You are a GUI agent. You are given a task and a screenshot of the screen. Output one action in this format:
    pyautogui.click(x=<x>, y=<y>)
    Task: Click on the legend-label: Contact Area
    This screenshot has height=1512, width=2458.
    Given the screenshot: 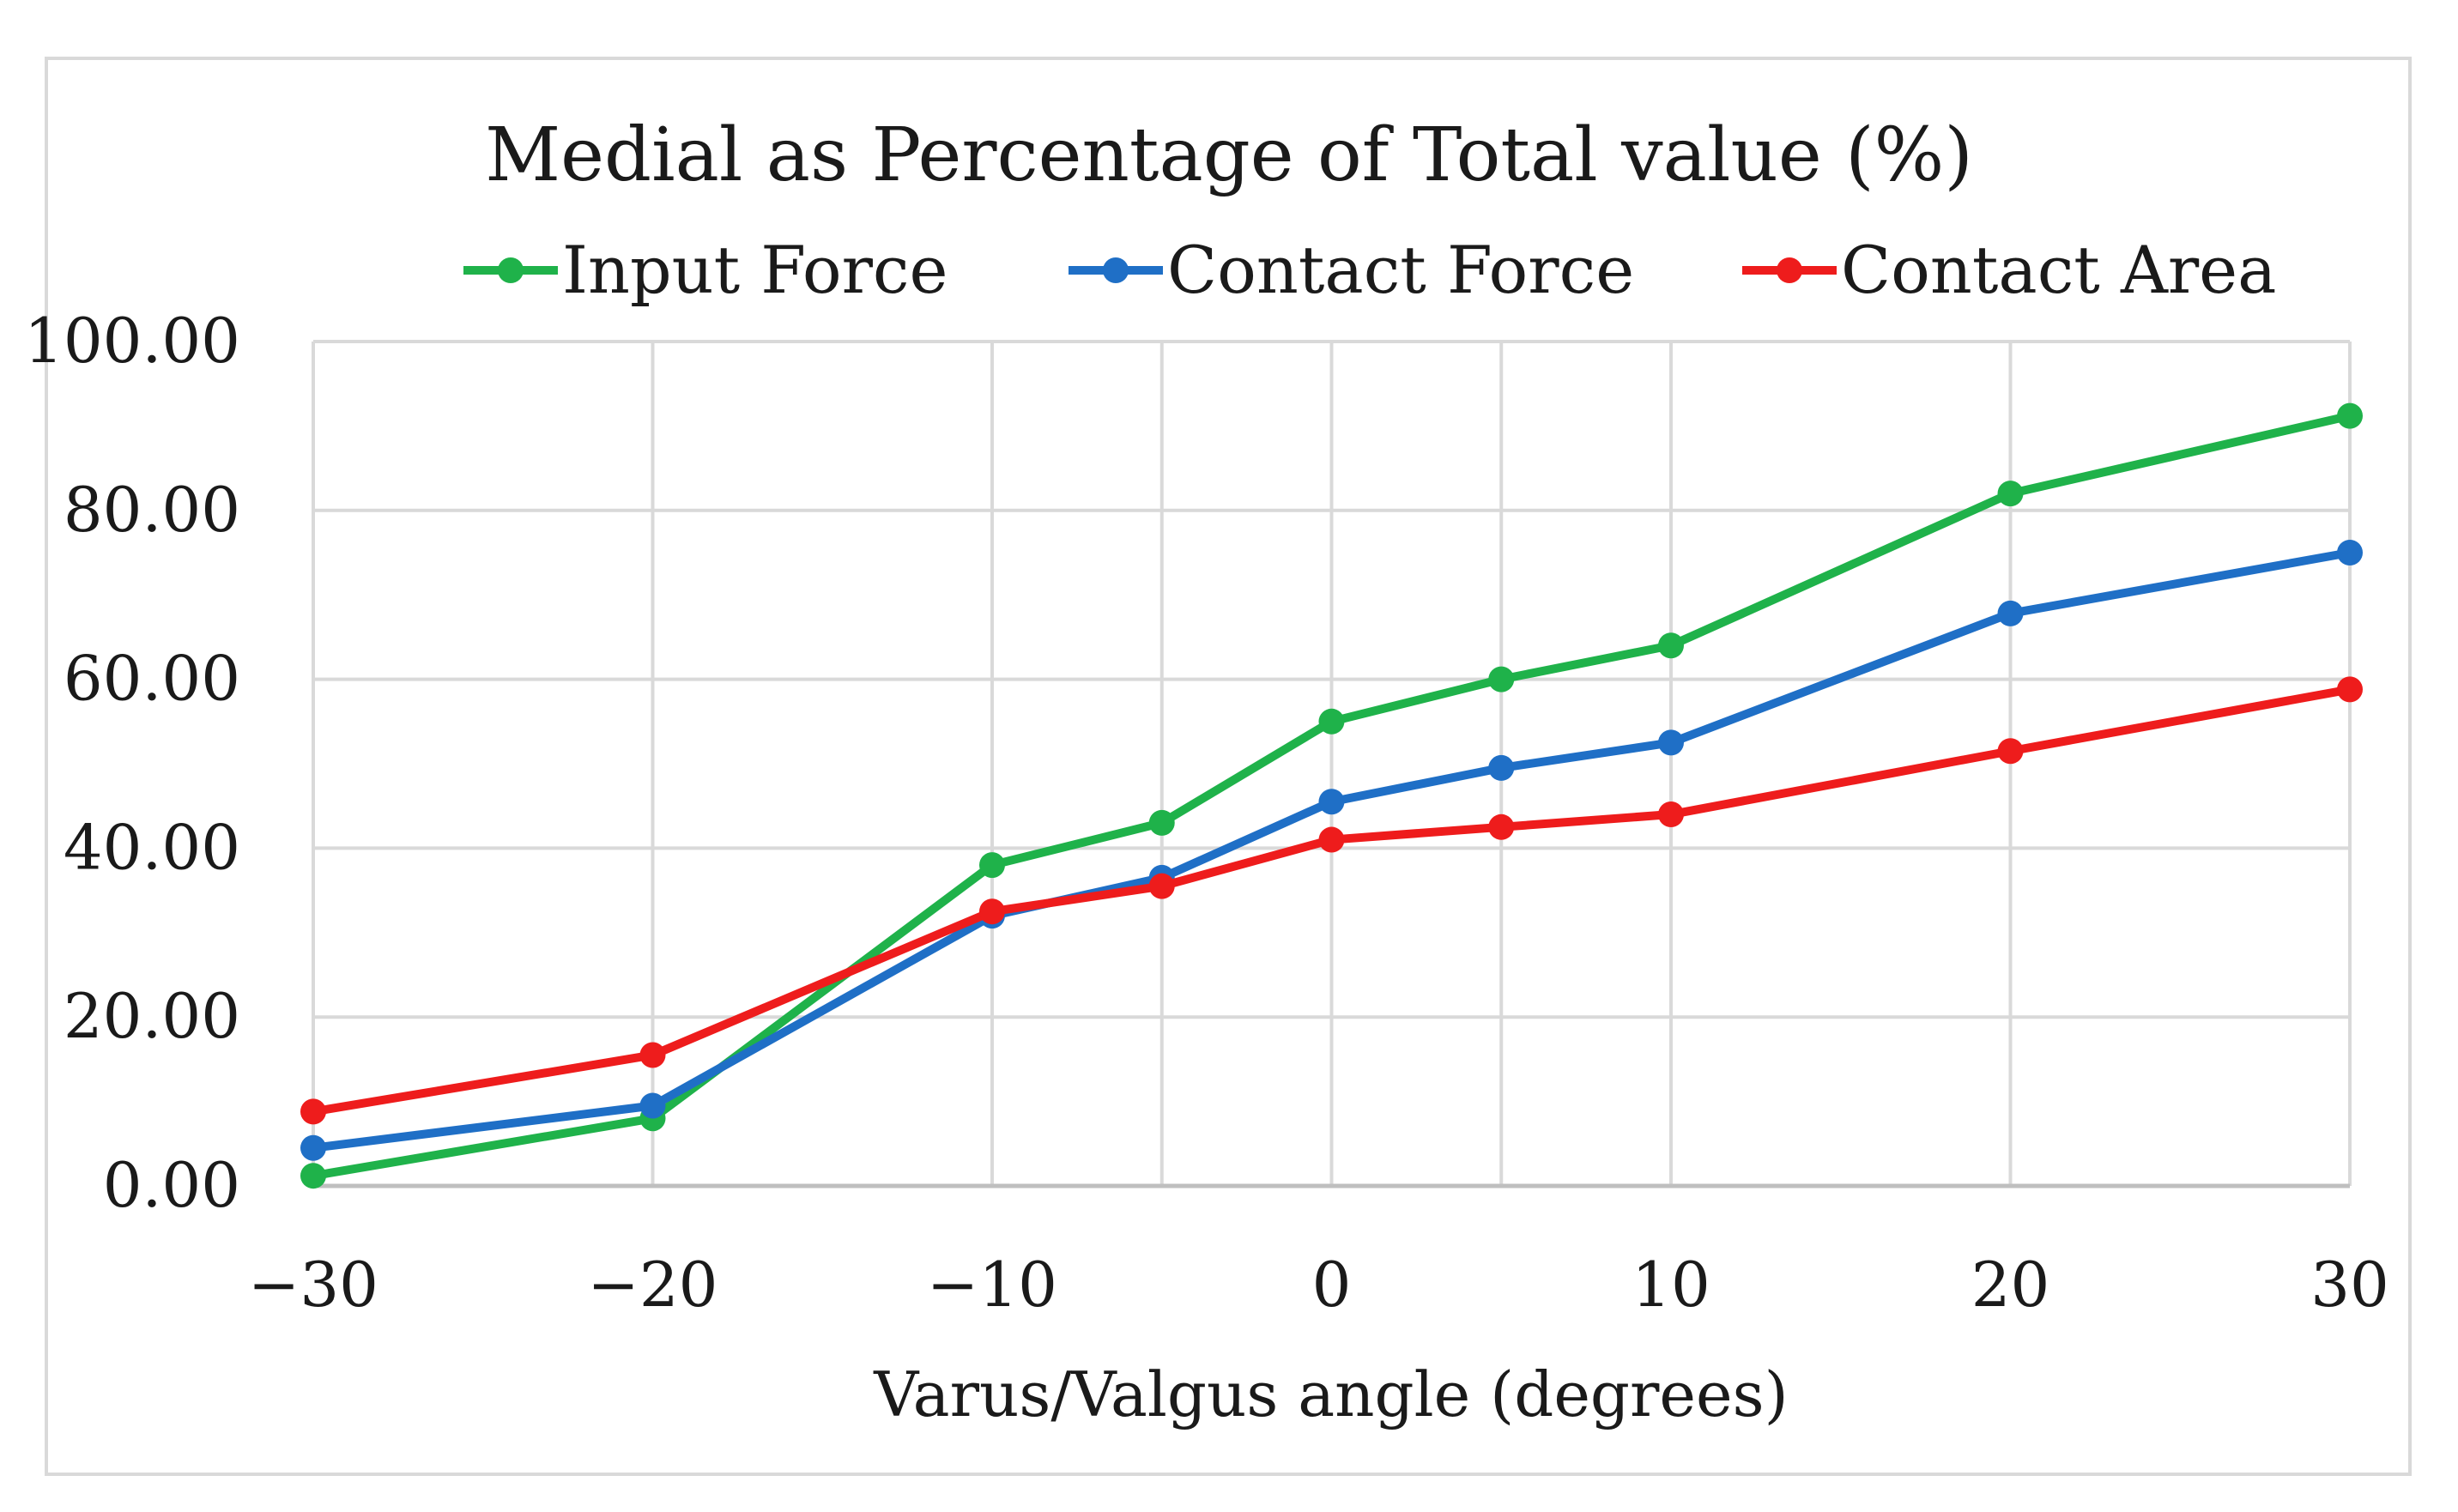 What is the action you would take?
    pyautogui.click(x=2058, y=270)
    